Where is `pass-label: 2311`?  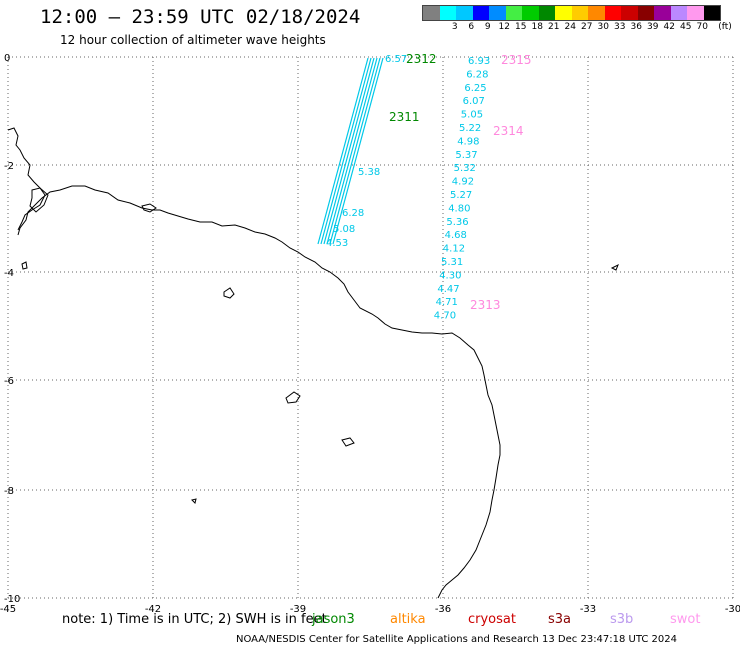
pass-label: 2311 is located at coordinates (404, 117).